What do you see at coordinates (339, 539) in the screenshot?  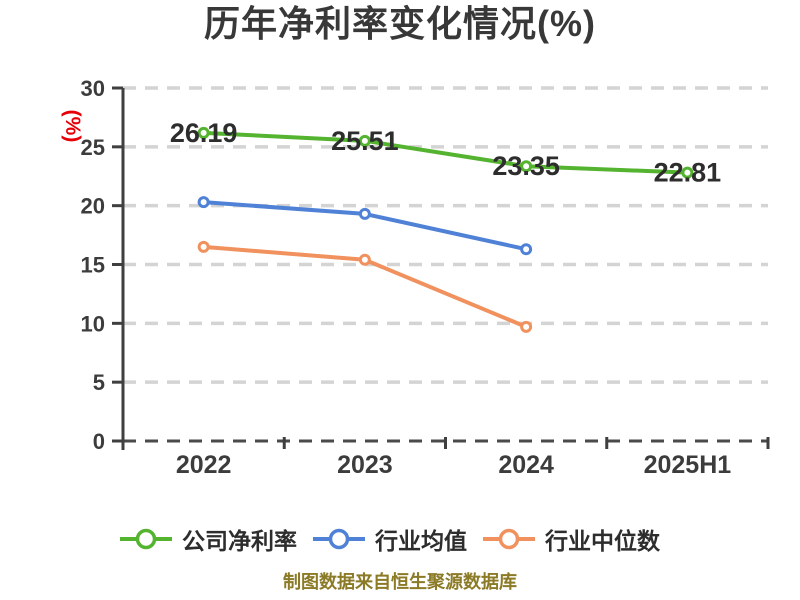 I see `legend-marker-industry-average-icon` at bounding box center [339, 539].